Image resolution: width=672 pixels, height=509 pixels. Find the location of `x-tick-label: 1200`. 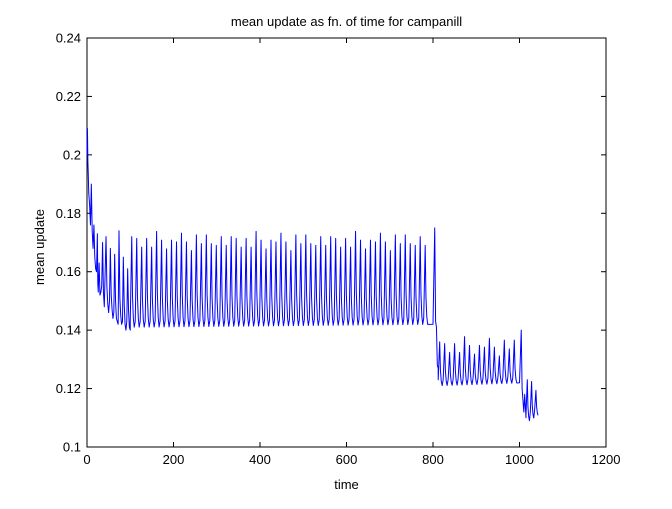

x-tick-label: 1200 is located at coordinates (606, 459).